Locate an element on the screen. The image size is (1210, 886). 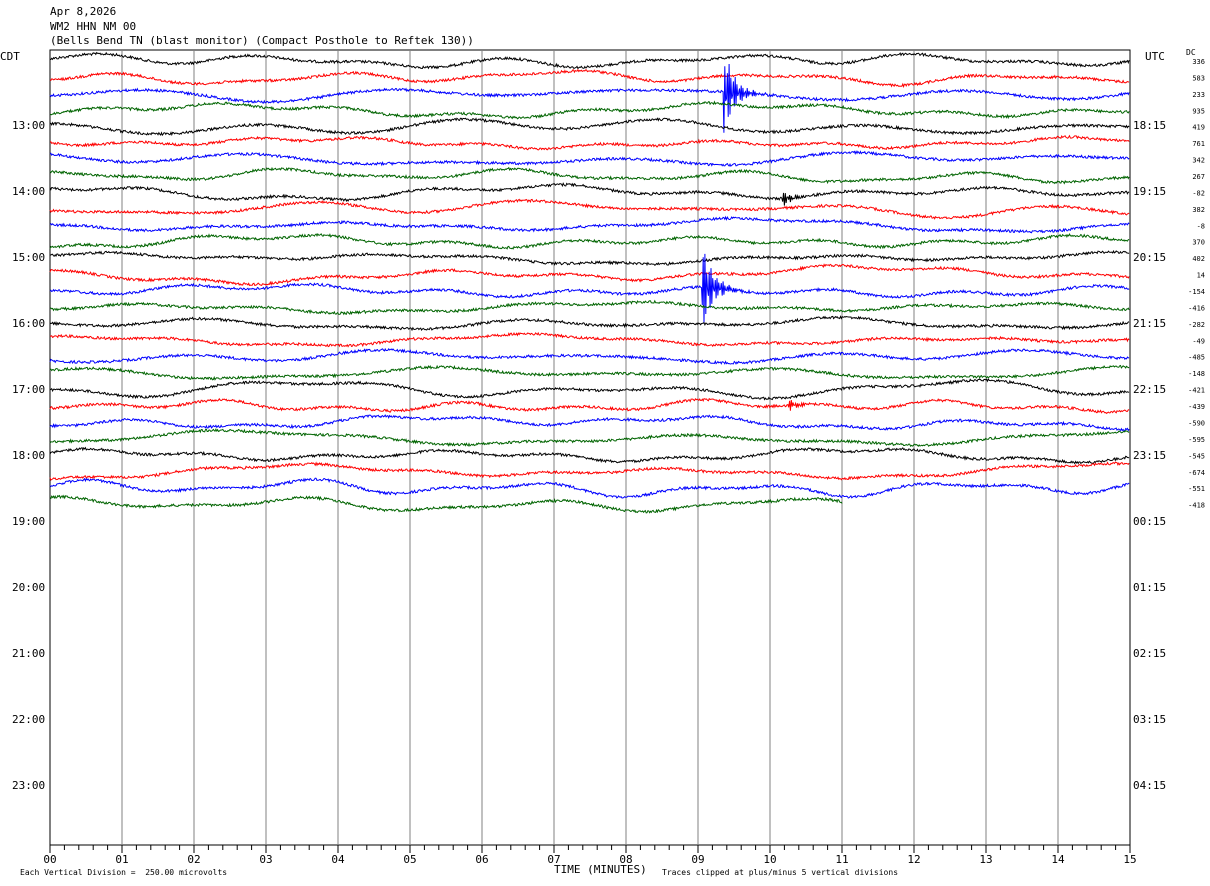
hour-label-cdt: 13:00 is located at coordinates (28, 125).